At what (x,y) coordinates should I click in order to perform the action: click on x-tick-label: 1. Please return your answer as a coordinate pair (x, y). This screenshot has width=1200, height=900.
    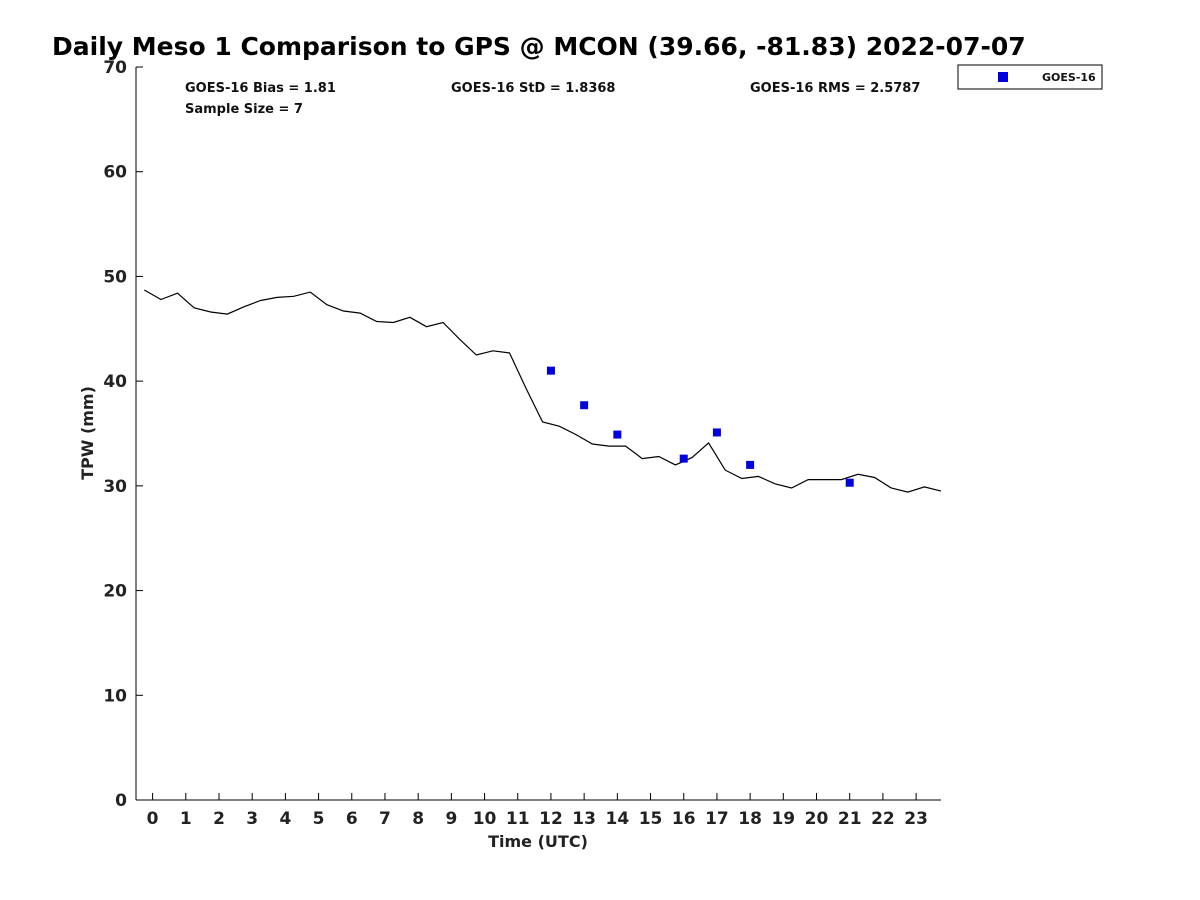
    Looking at the image, I should click on (186, 819).